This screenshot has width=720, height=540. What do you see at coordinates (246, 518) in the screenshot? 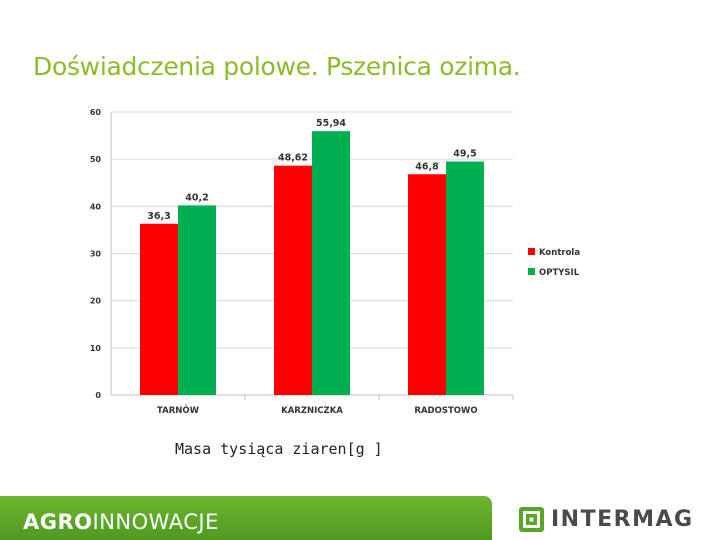
I see `footer-bar` at bounding box center [246, 518].